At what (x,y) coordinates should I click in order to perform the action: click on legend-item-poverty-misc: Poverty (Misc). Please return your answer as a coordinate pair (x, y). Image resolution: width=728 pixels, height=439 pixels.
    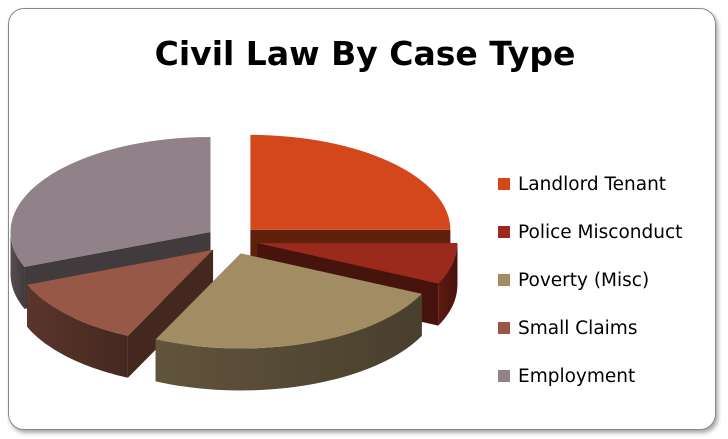
    Looking at the image, I should click on (590, 280).